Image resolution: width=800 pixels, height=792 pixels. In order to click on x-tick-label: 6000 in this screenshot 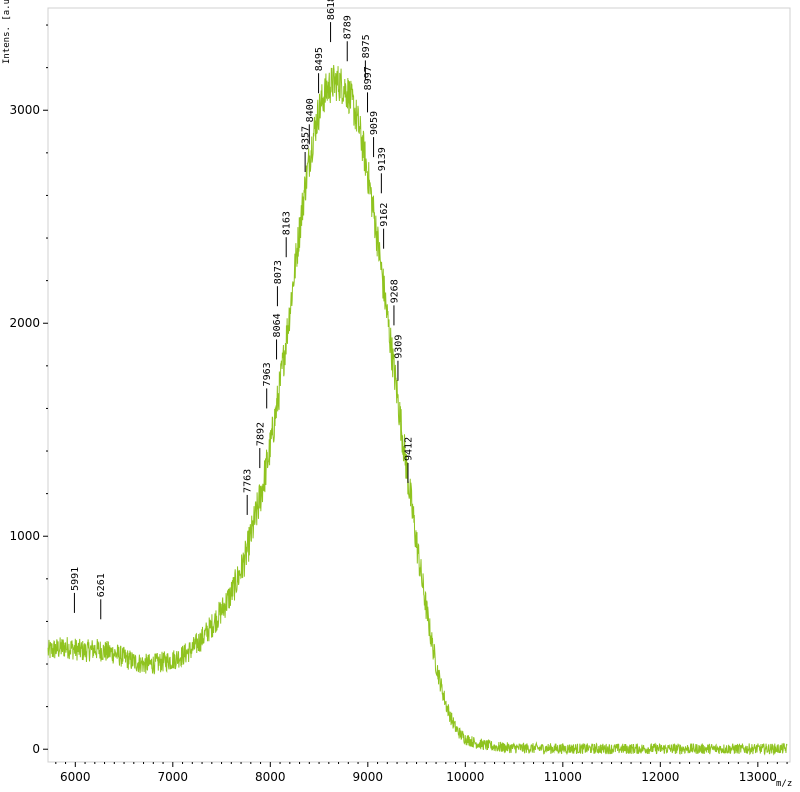, I will do `click(75, 777)`.